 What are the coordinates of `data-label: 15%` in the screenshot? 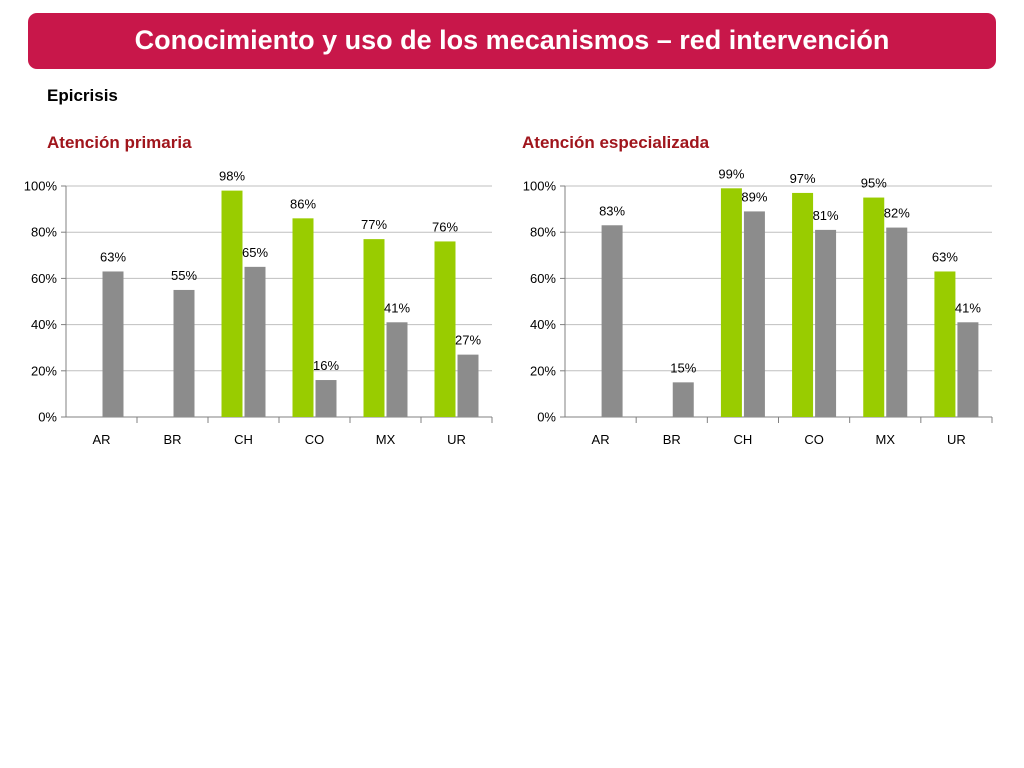 It's located at (683, 367).